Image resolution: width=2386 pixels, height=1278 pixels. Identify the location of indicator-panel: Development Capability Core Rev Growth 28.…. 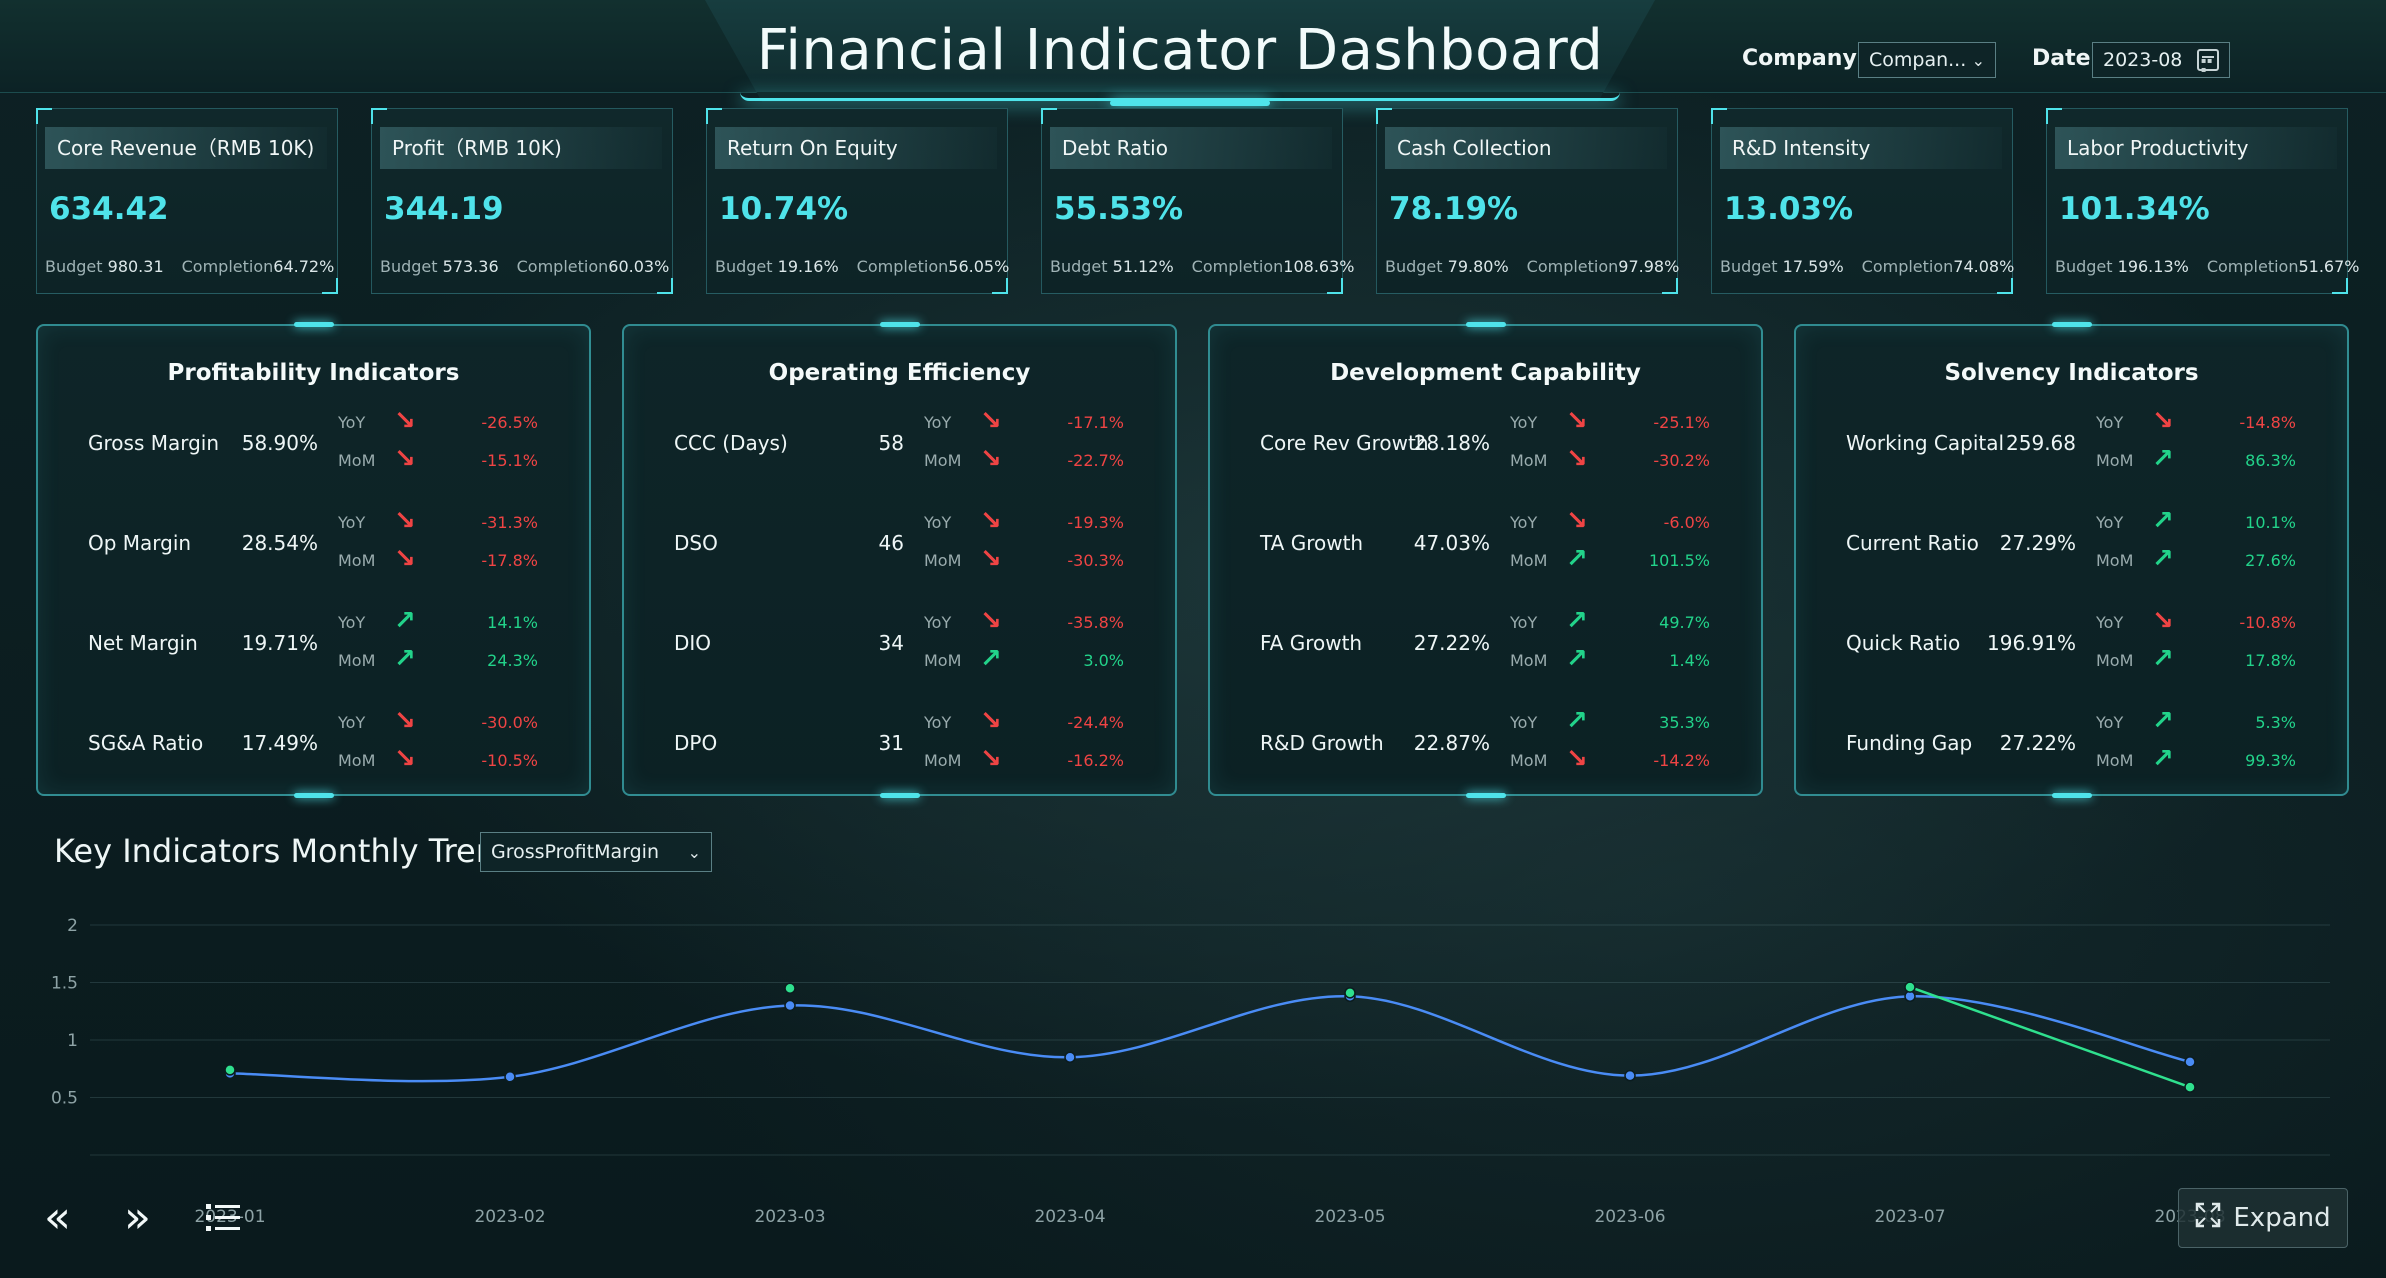
(1485, 560).